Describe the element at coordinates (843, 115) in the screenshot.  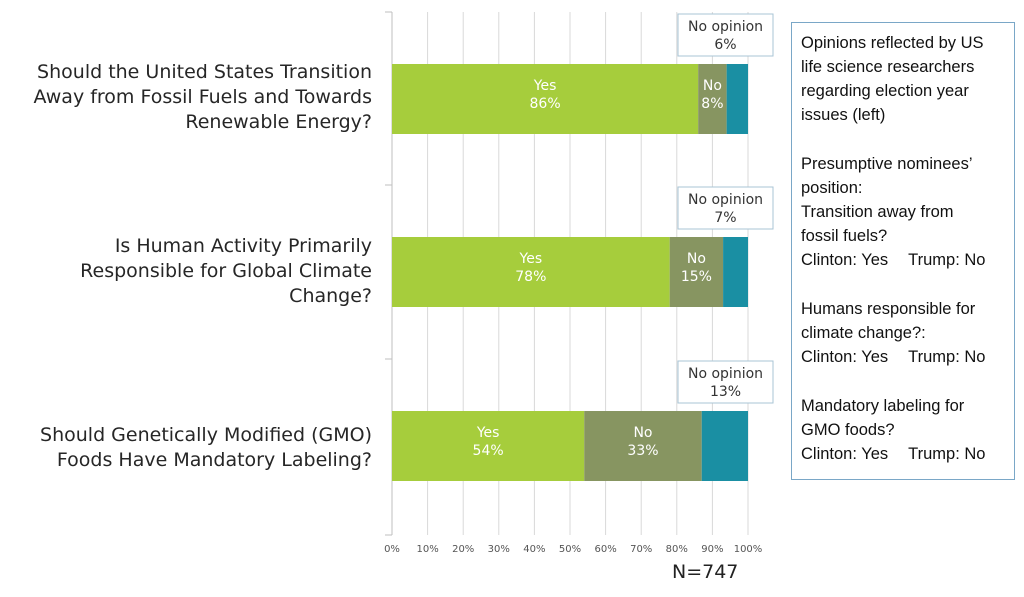
I see `notes-intro-line: issues (left)` at that location.